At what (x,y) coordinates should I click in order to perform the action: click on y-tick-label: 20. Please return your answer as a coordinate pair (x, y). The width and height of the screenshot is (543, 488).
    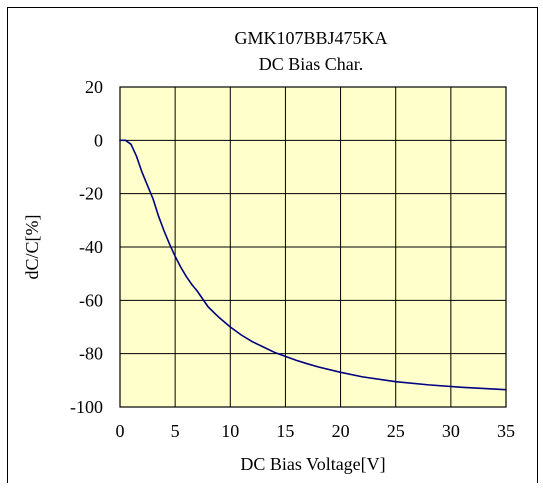
    Looking at the image, I should click on (94, 87).